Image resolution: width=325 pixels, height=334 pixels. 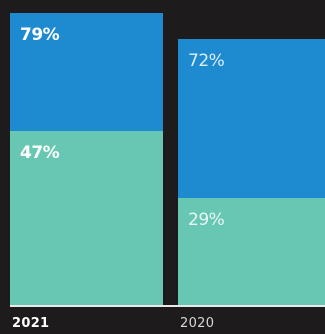 I want to click on x-tick-label-2020: 2020, so click(x=197, y=323).